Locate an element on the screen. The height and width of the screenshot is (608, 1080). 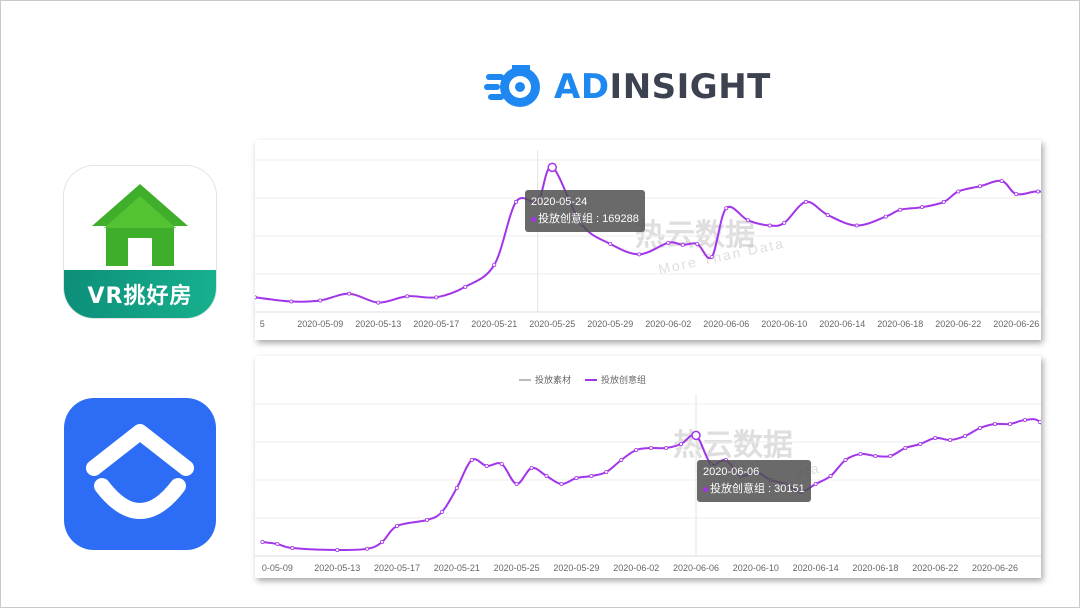
adinsight-logo: ADINSIGHT is located at coordinates (627, 87).